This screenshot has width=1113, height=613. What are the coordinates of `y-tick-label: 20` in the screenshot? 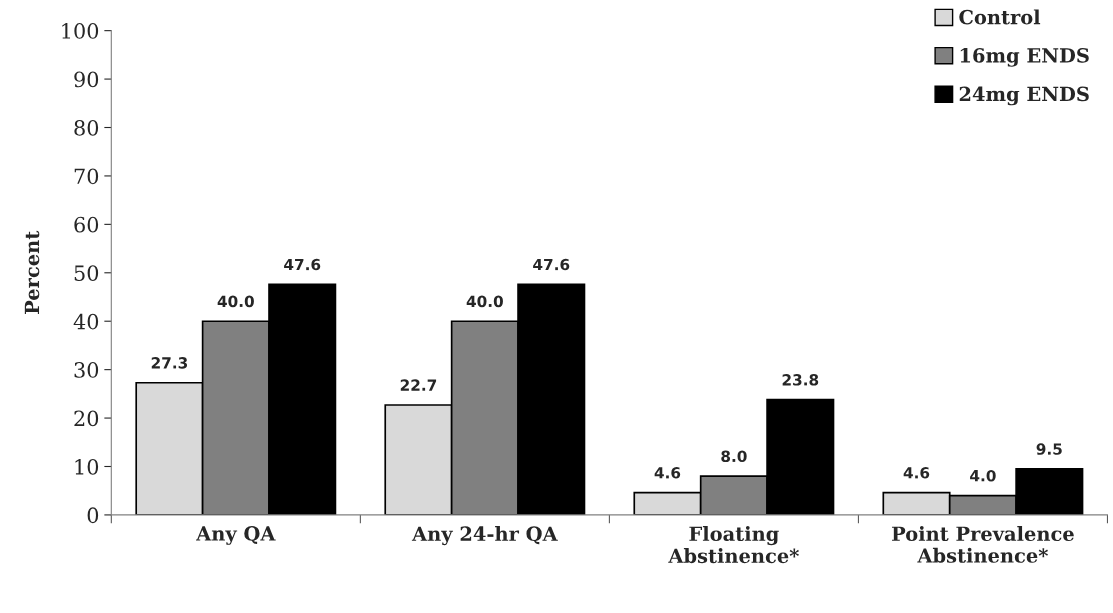 It's located at (86, 418).